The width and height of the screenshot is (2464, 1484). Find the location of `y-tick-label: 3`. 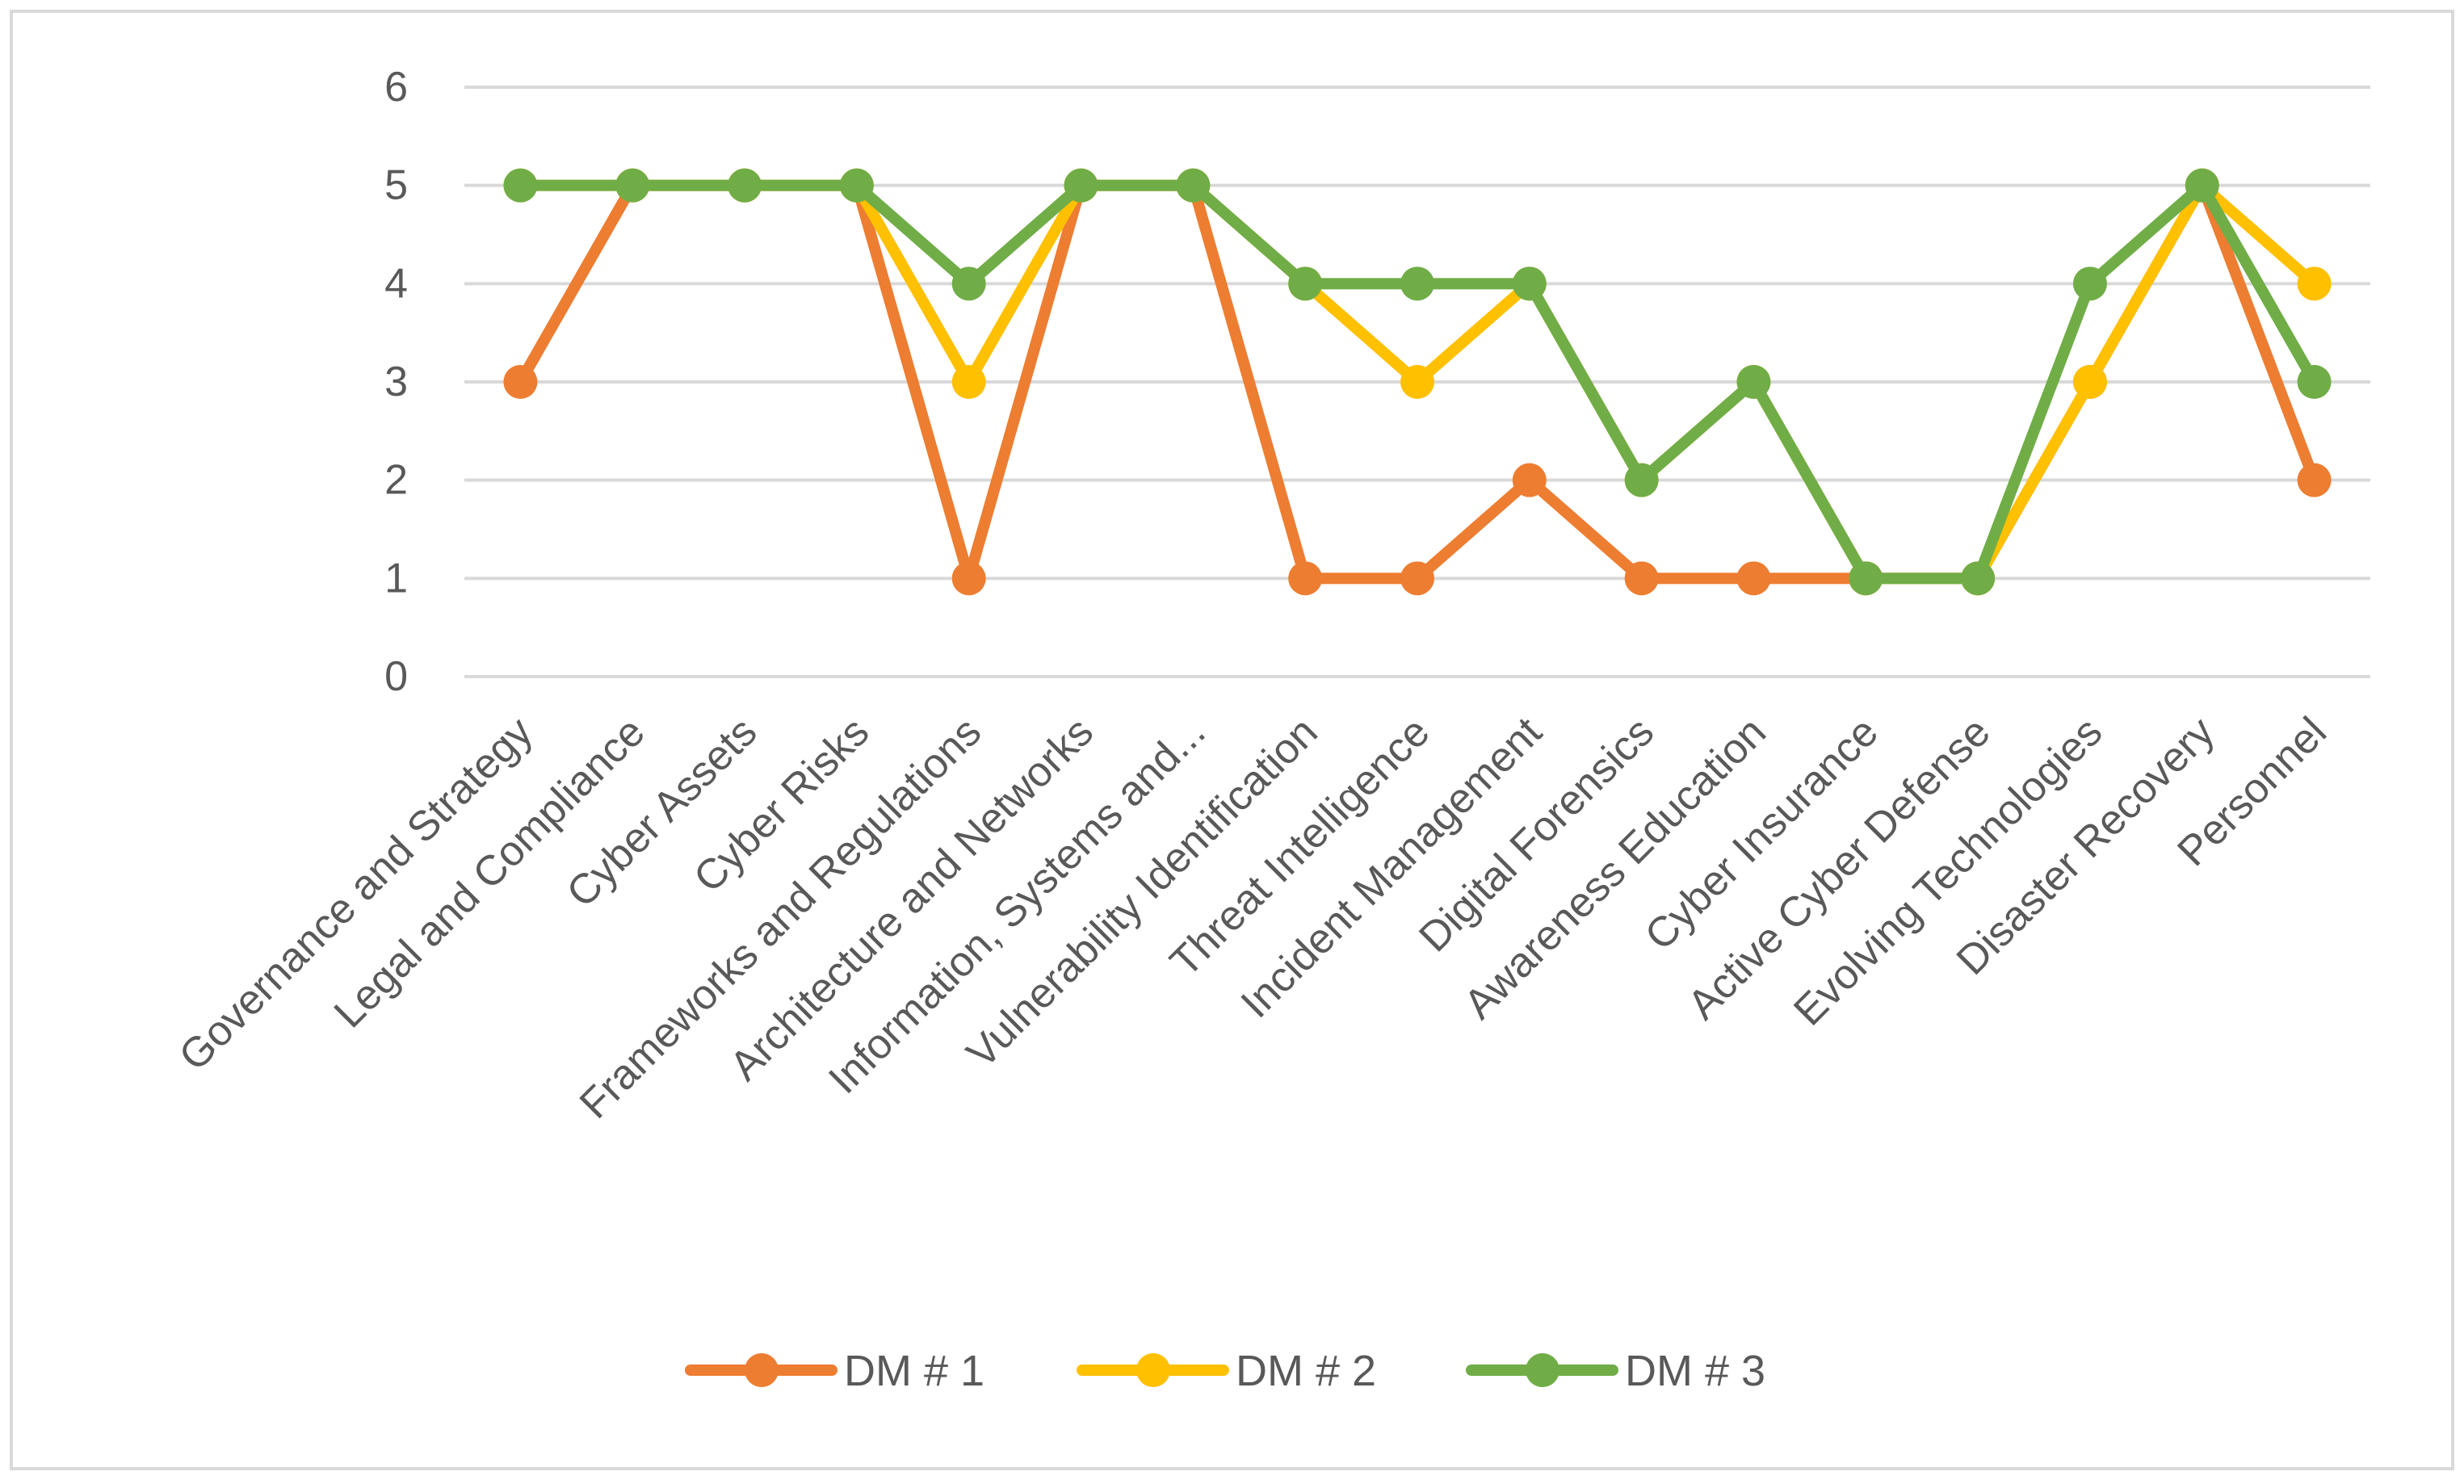

y-tick-label: 3 is located at coordinates (396, 381).